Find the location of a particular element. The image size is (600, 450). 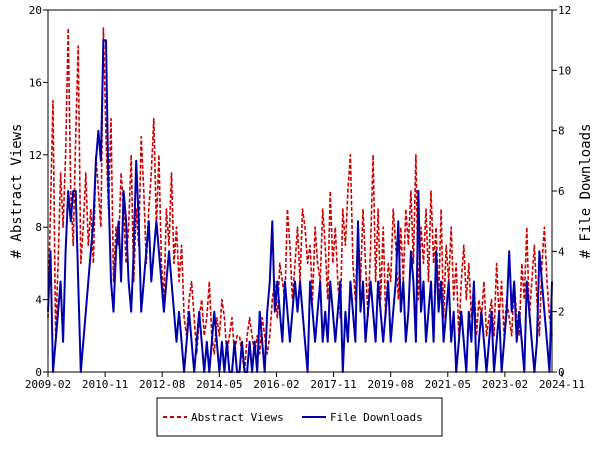

x-tick-label: 2017-11 is located at coordinates (333, 384).